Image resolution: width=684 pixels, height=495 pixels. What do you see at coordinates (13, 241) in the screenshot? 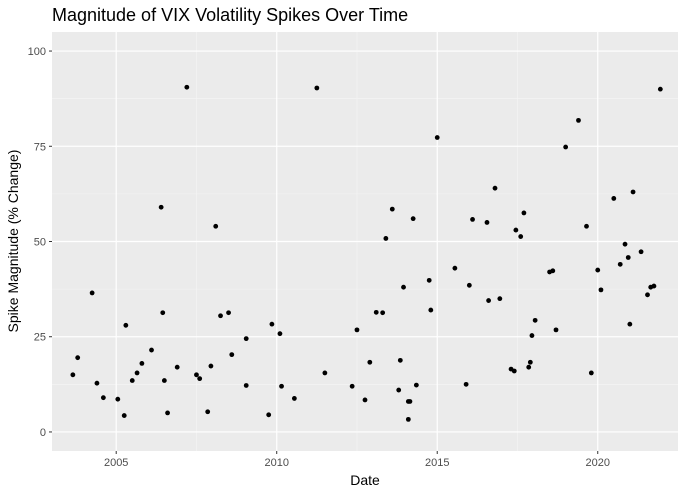
I see `y-axis-title: Spike Magnitude (% Change)` at bounding box center [13, 241].